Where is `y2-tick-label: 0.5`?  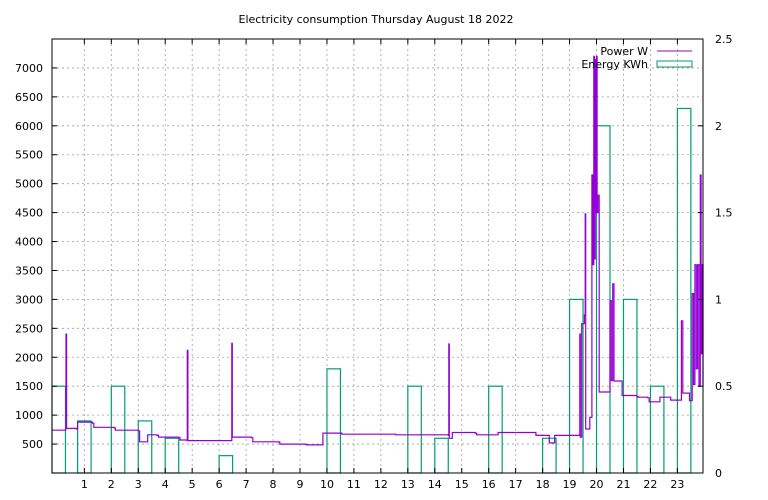 y2-tick-label: 0.5 is located at coordinates (724, 386).